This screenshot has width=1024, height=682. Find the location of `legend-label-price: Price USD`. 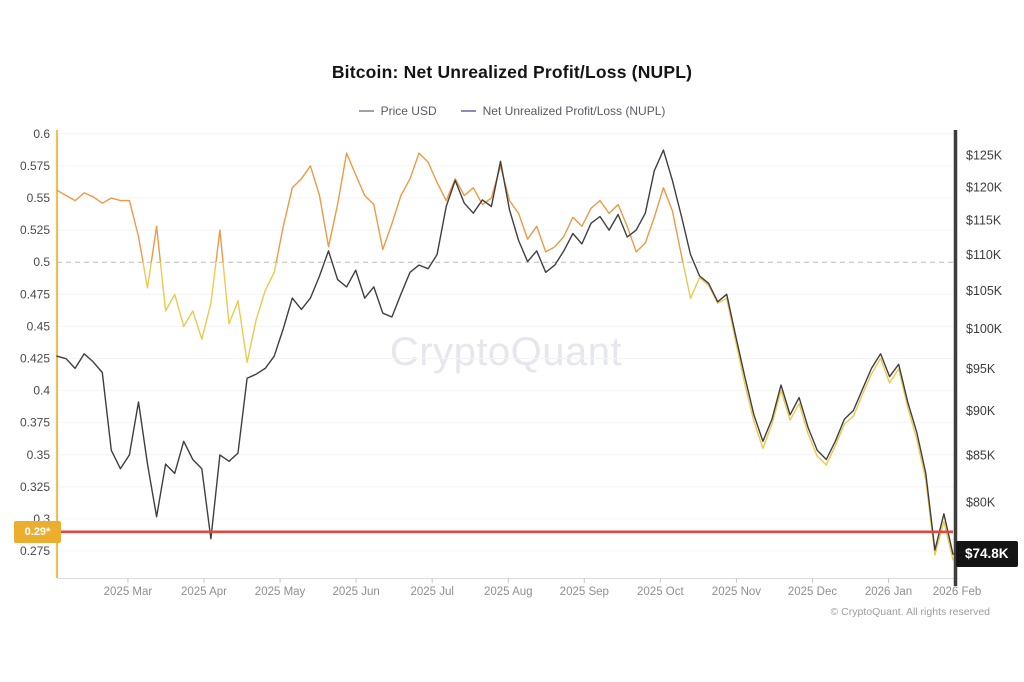

legend-label-price: Price USD is located at coordinates (408, 111).